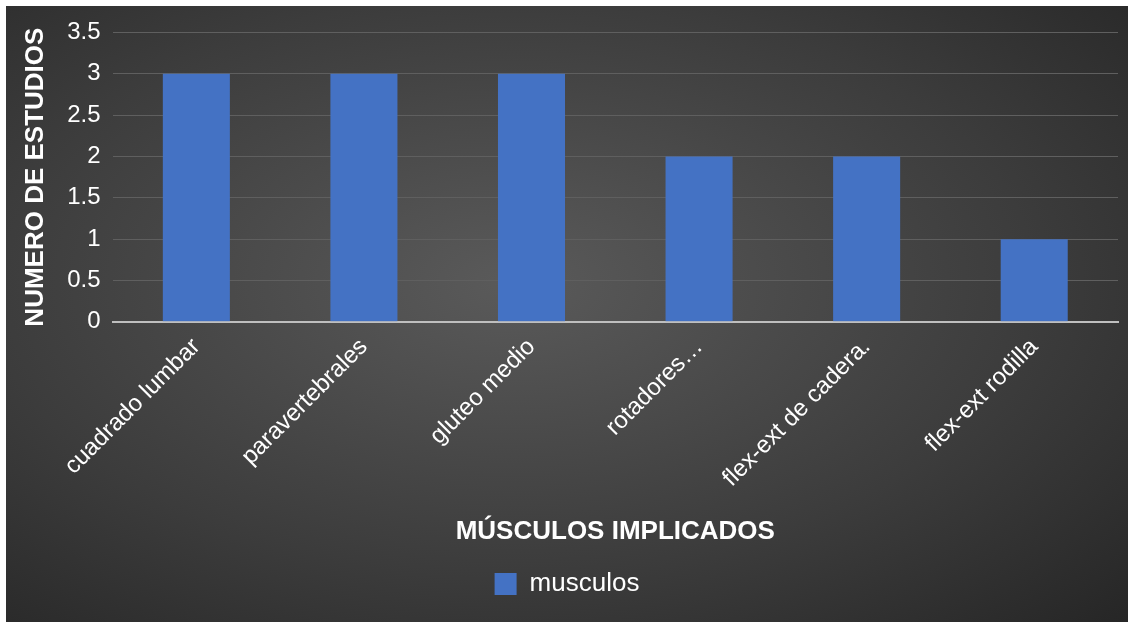  I want to click on x-axis-title: MÚSCULOS IMPLICADOS, so click(615, 529).